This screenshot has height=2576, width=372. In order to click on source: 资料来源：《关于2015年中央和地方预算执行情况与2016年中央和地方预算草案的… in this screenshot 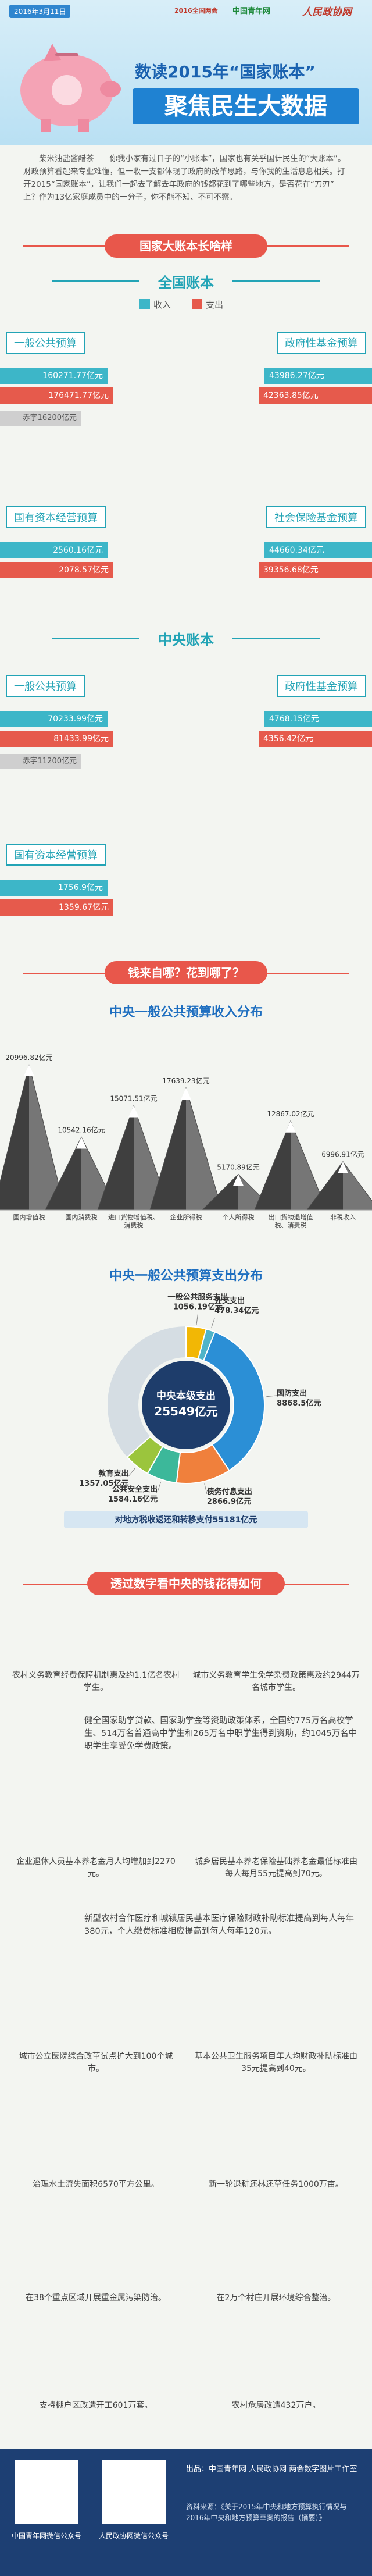, I will do `click(266, 2513)`.